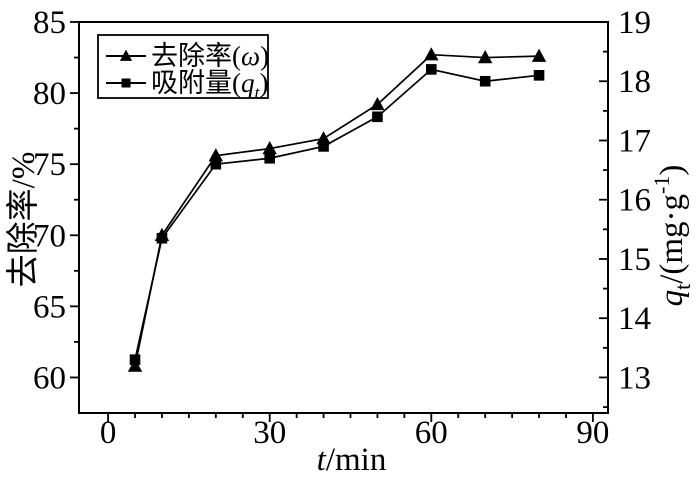  Describe the element at coordinates (49, 94) in the screenshot. I see `left-tick-label: 80` at that location.